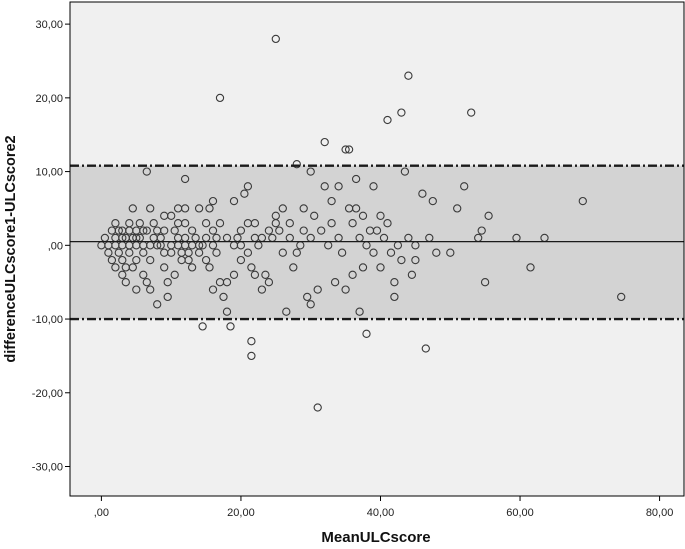  Describe the element at coordinates (660, 513) in the screenshot. I see `x-tick-label: 80,00` at that location.